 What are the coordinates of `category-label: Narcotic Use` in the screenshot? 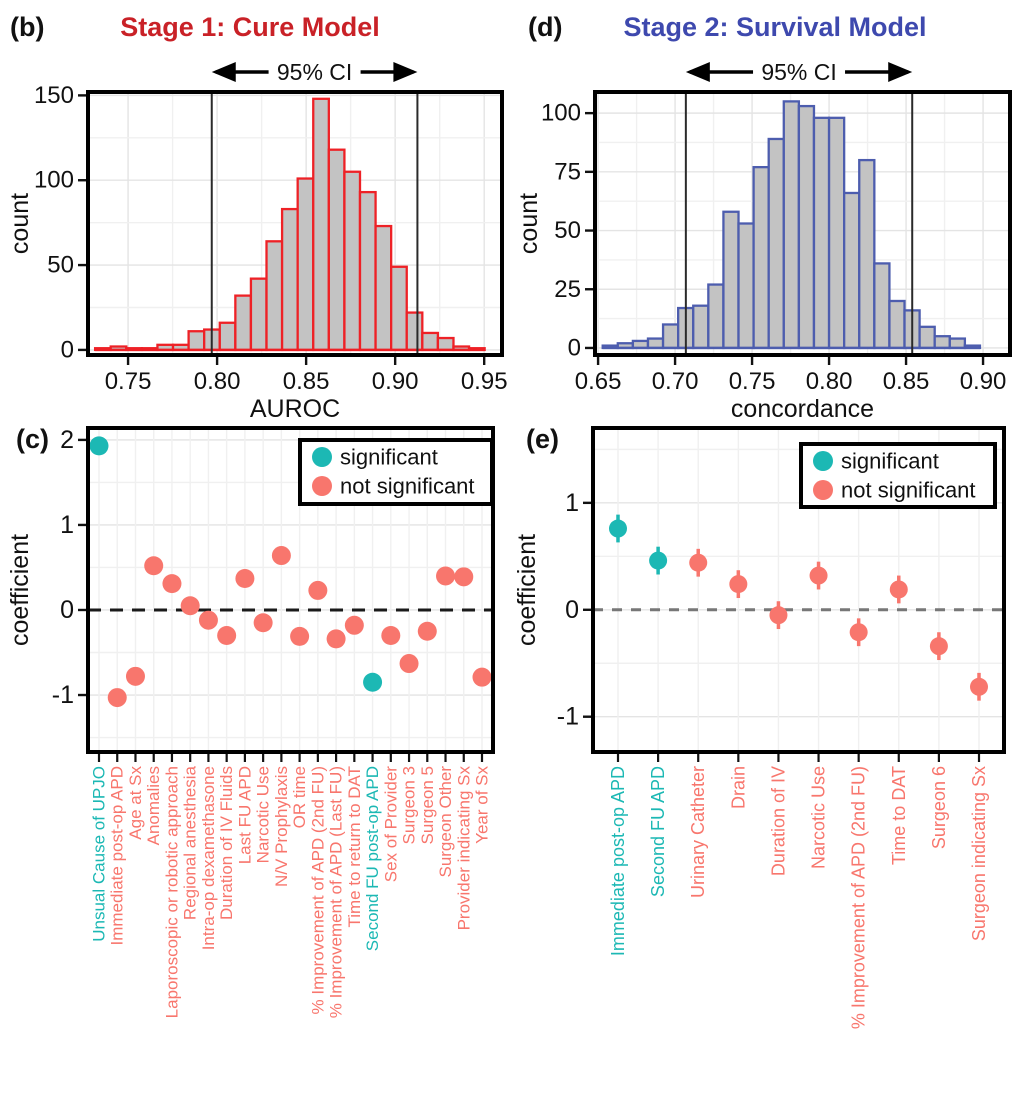 It's located at (263, 814).